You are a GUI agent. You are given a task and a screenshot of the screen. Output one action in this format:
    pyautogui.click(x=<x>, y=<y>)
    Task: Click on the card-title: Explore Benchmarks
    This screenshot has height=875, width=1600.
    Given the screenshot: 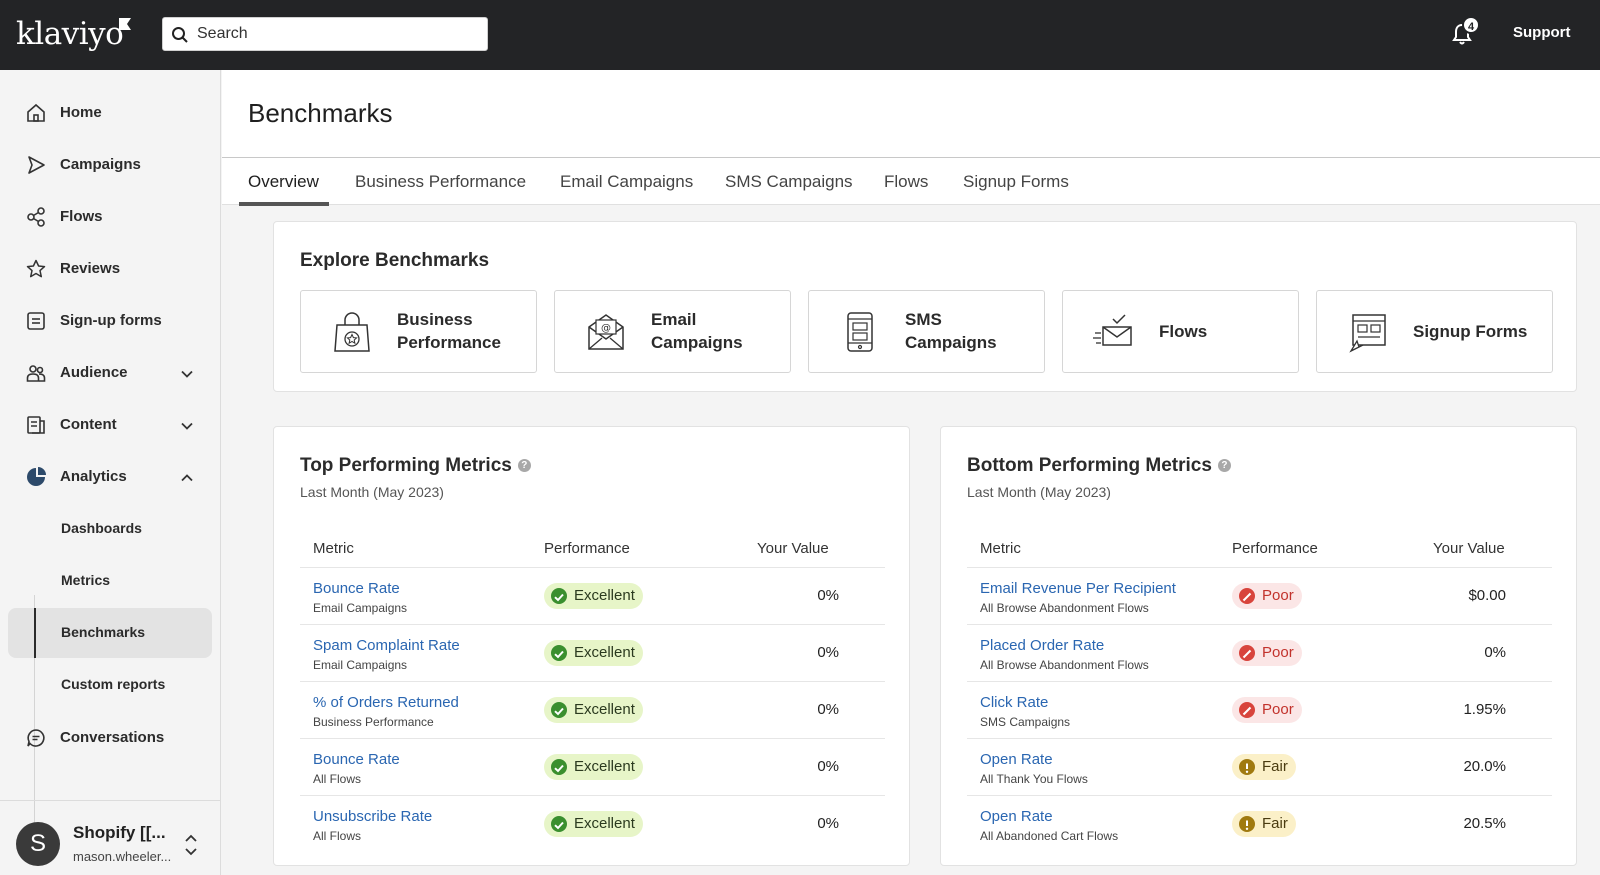 What is the action you would take?
    pyautogui.click(x=395, y=260)
    